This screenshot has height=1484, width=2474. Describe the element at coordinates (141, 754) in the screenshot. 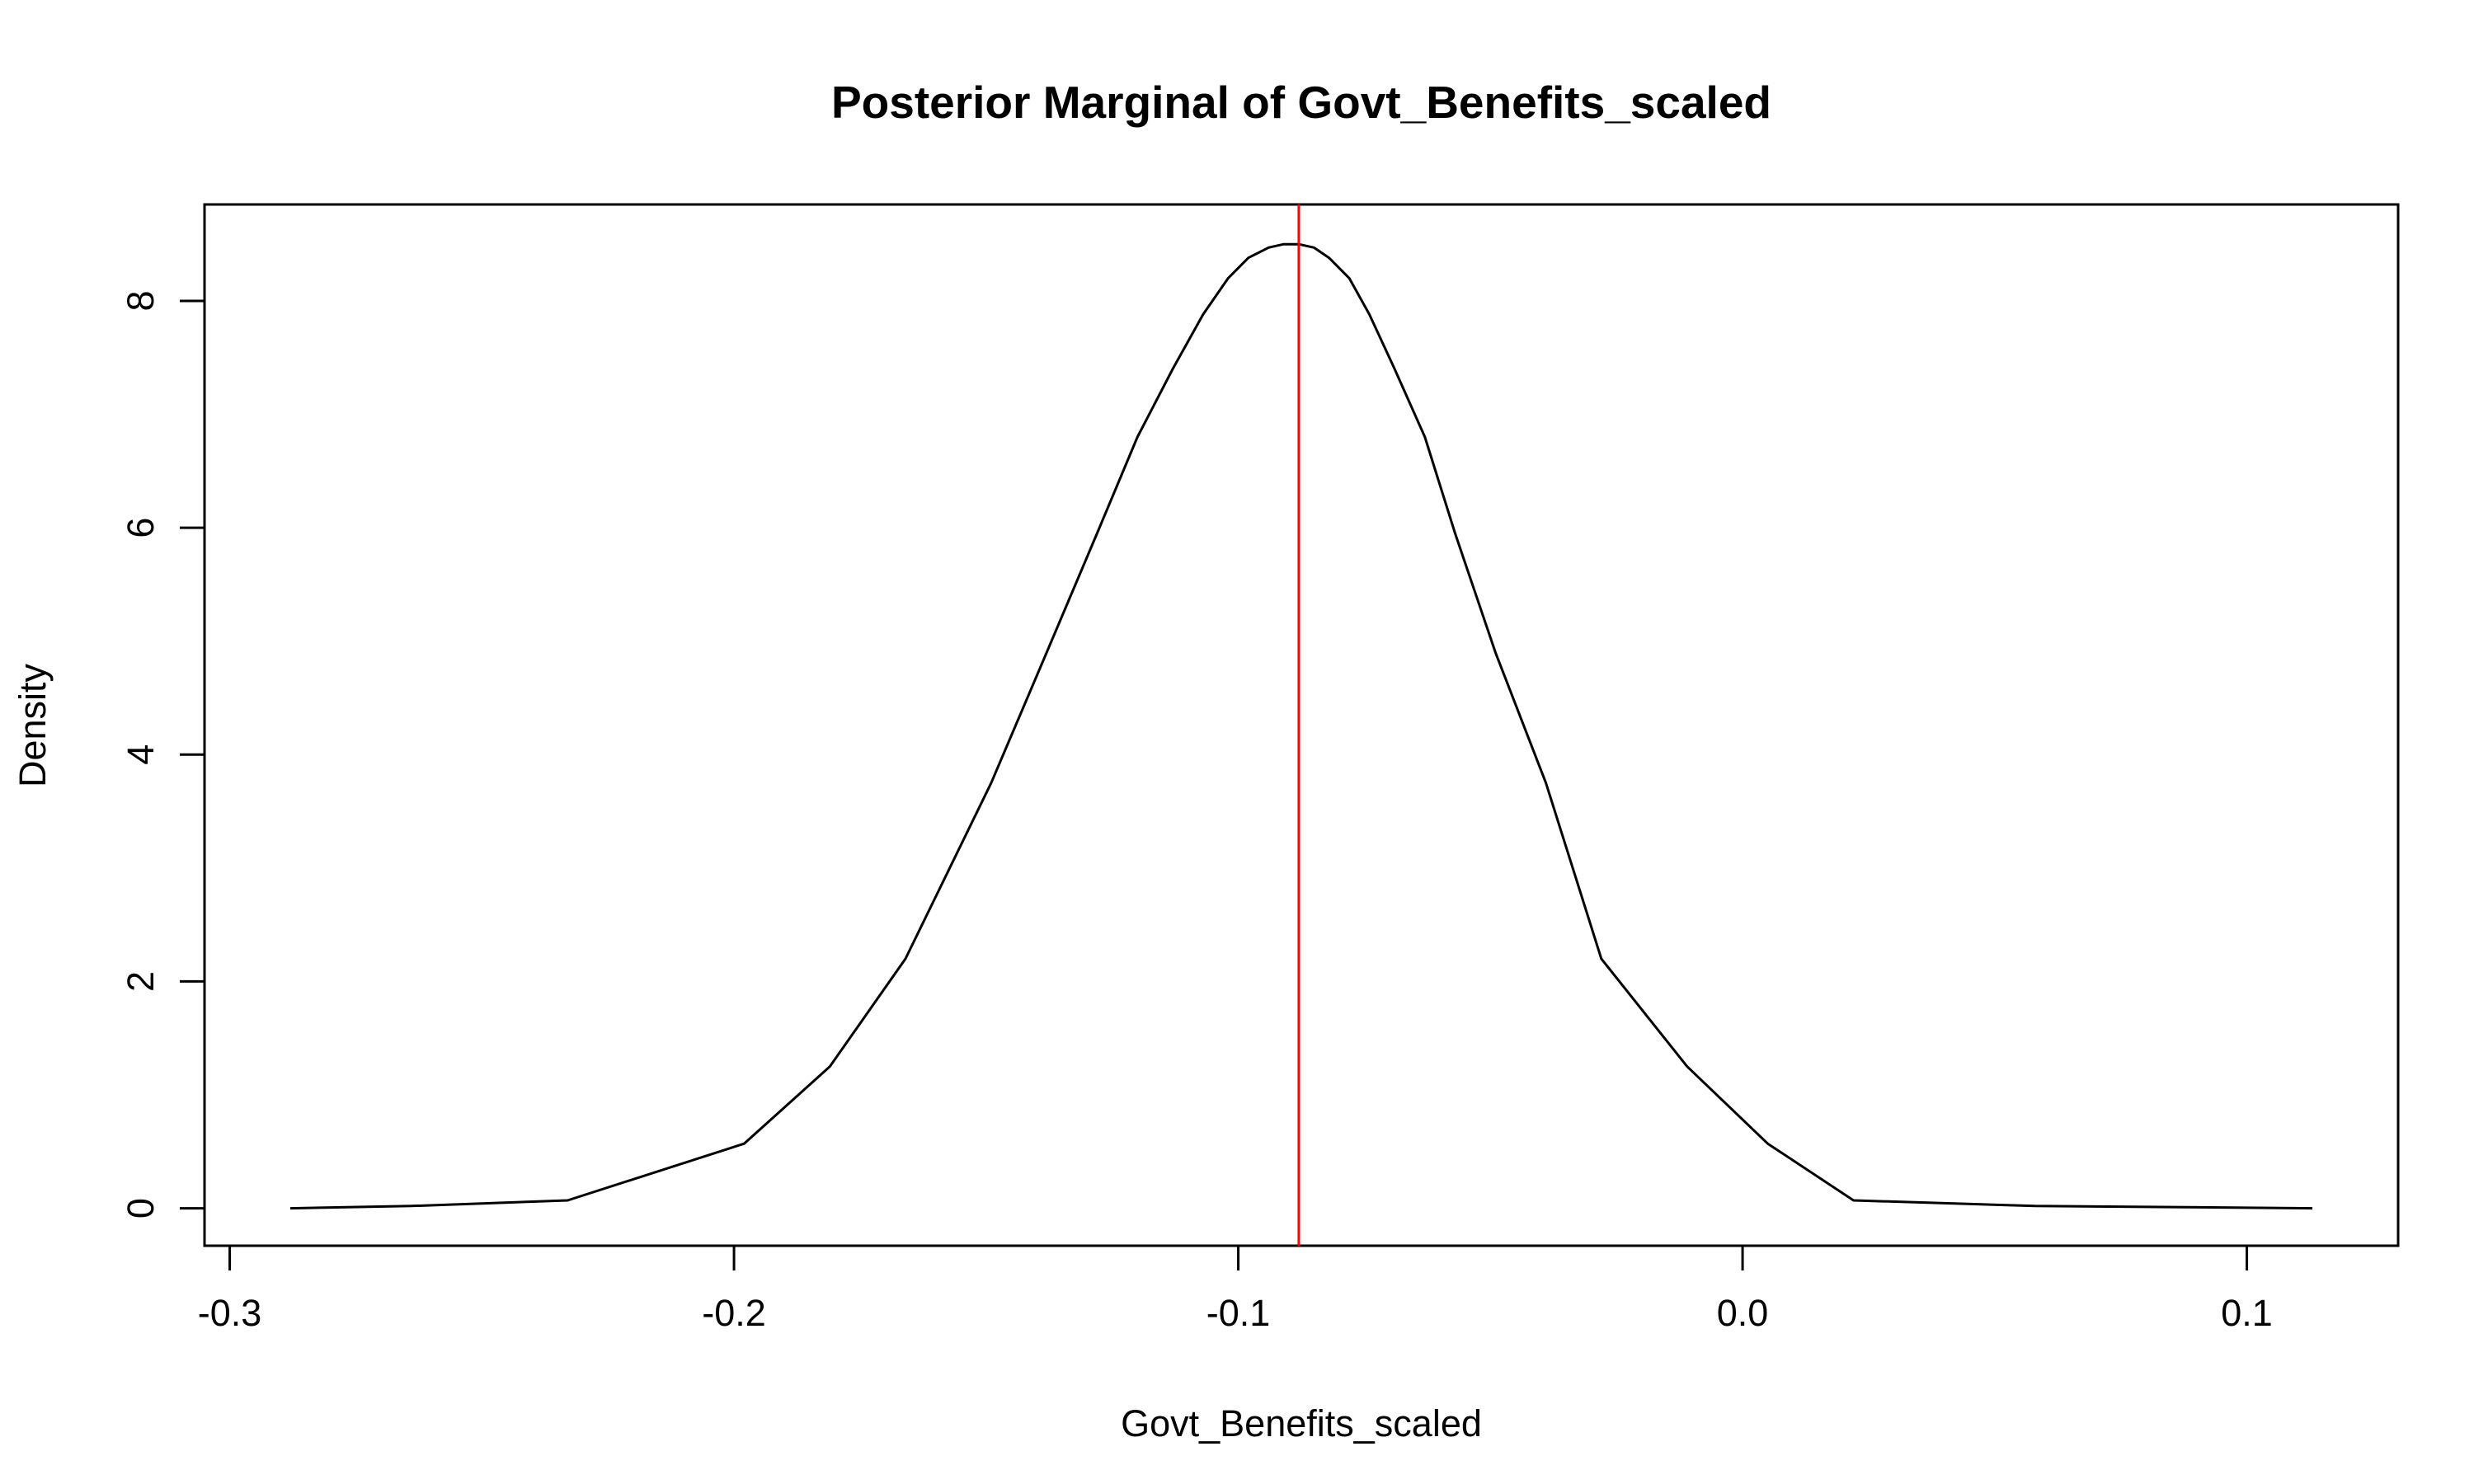

I see `y-tick-label: 4` at that location.